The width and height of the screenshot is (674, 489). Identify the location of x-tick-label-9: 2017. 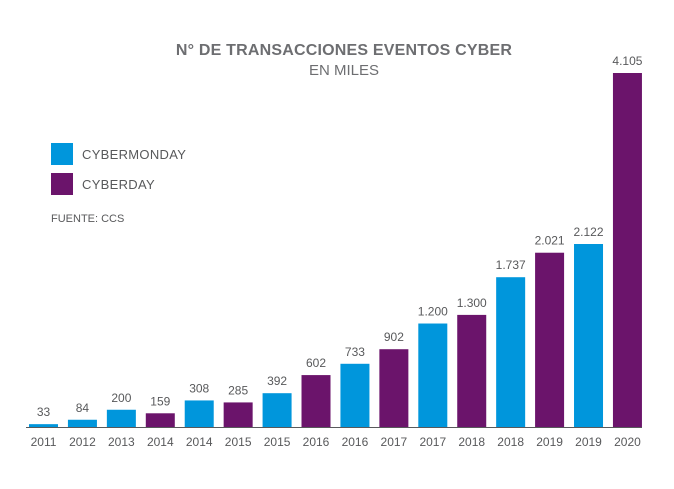
(394, 442).